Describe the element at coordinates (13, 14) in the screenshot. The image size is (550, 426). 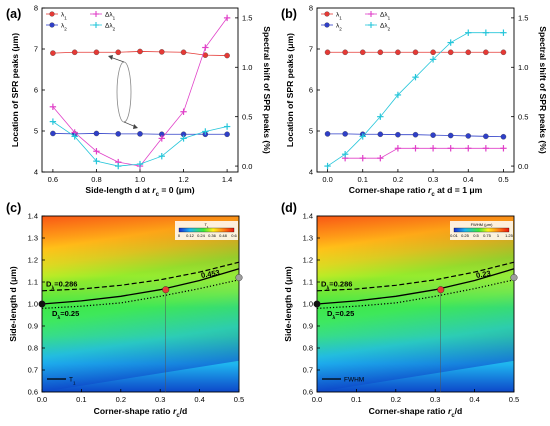
I see `panel-label-a: (a)` at that location.